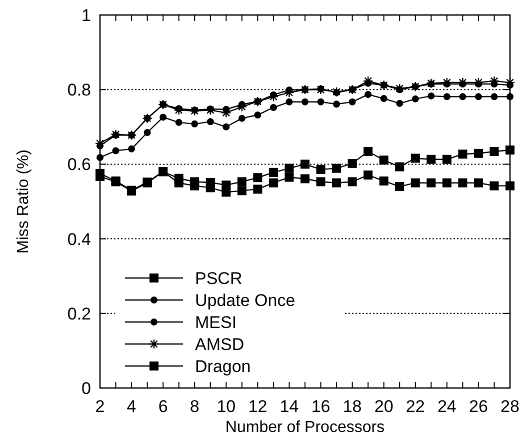 This screenshot has height=446, width=523. I want to click on x-axis-title: Number of Processors, so click(305, 427).